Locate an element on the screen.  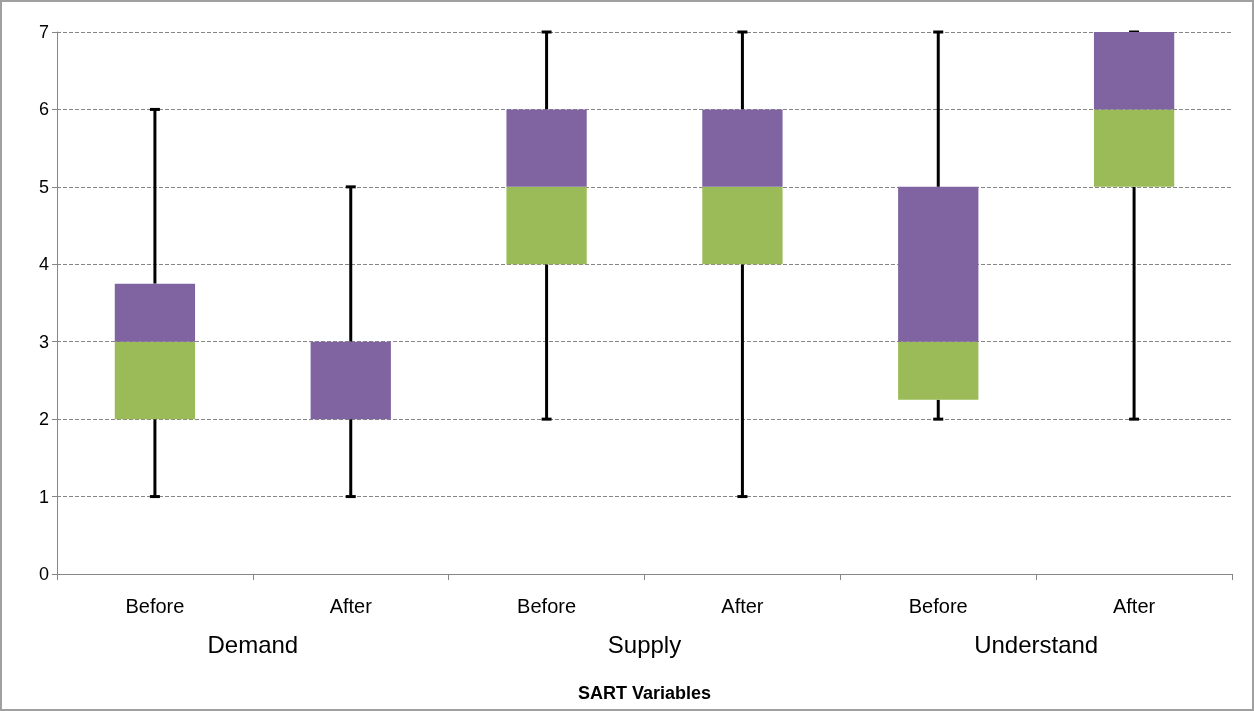
y-tick-label: 3 is located at coordinates (43, 341).